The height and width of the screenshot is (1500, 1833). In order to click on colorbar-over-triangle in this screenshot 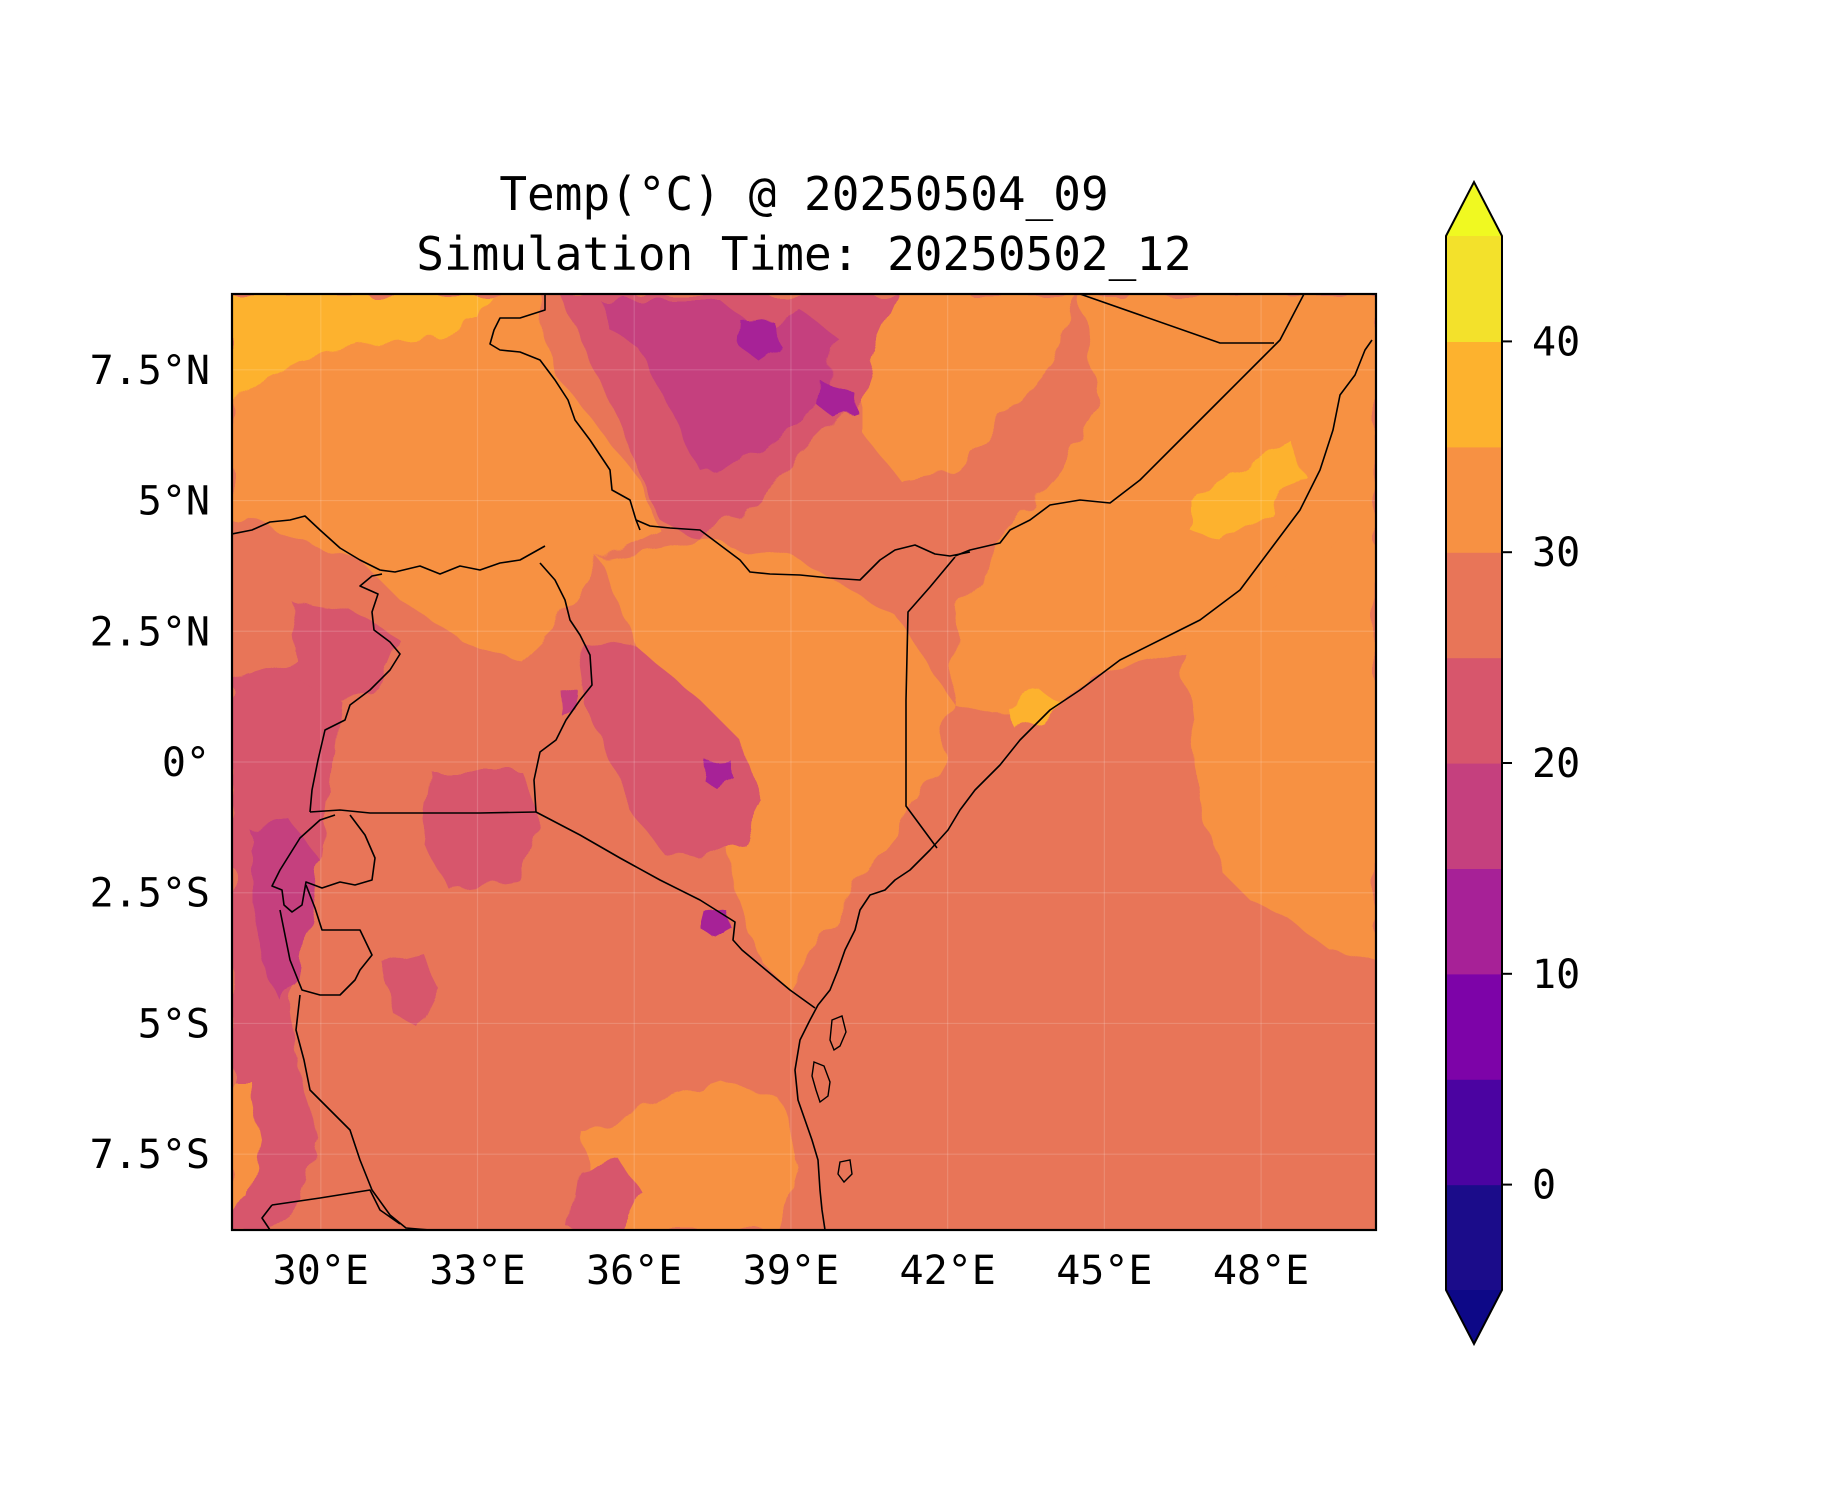, I will do `click(1474, 209)`.